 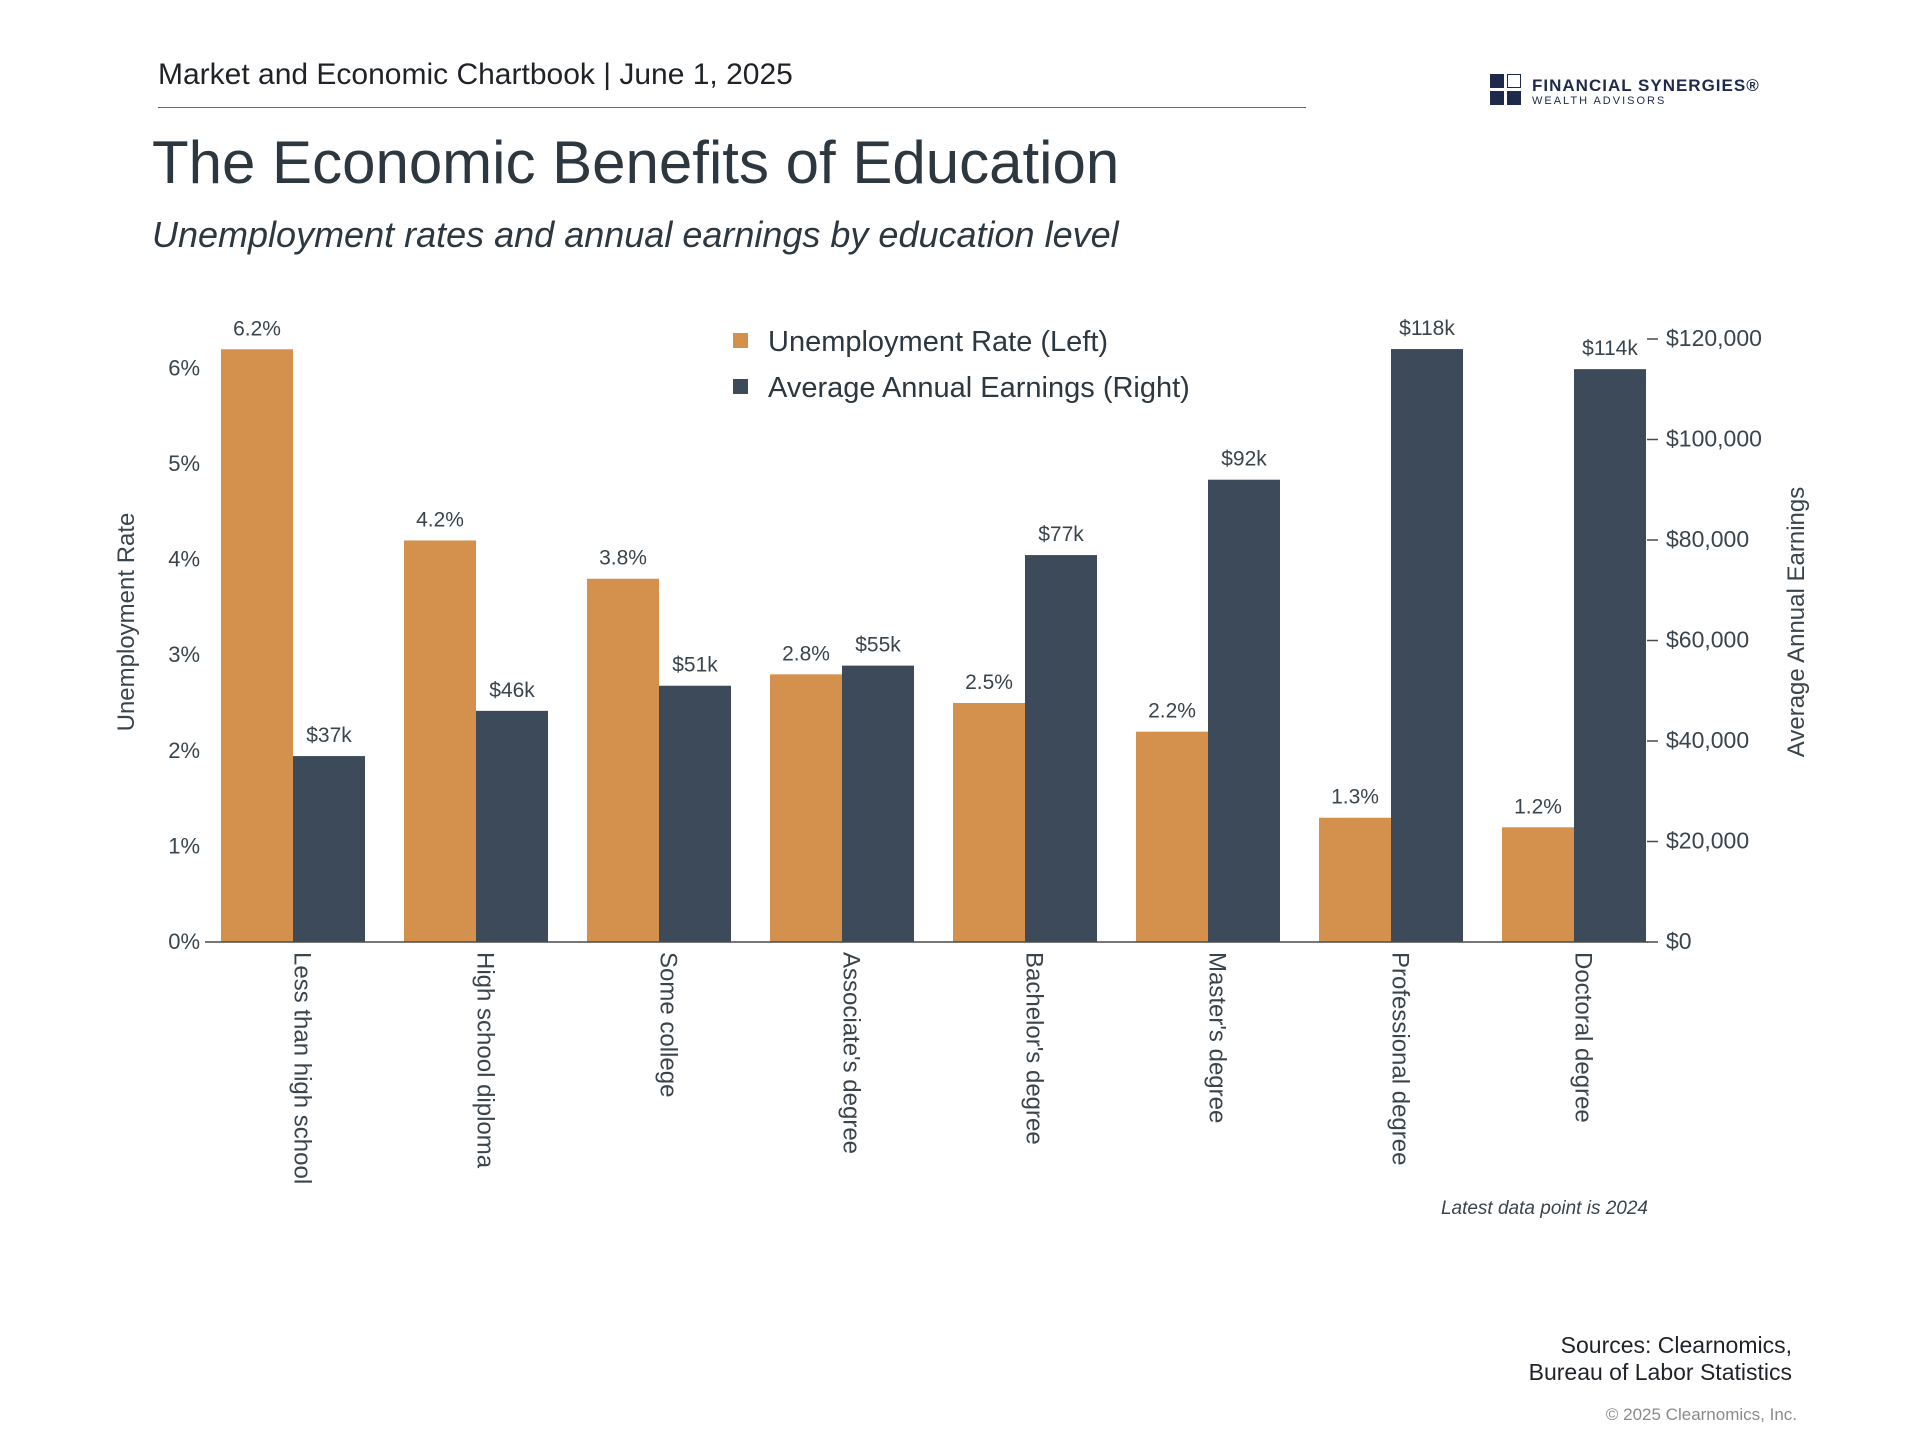 What do you see at coordinates (184, 463) in the screenshot?
I see `left-tick-label: 5%` at bounding box center [184, 463].